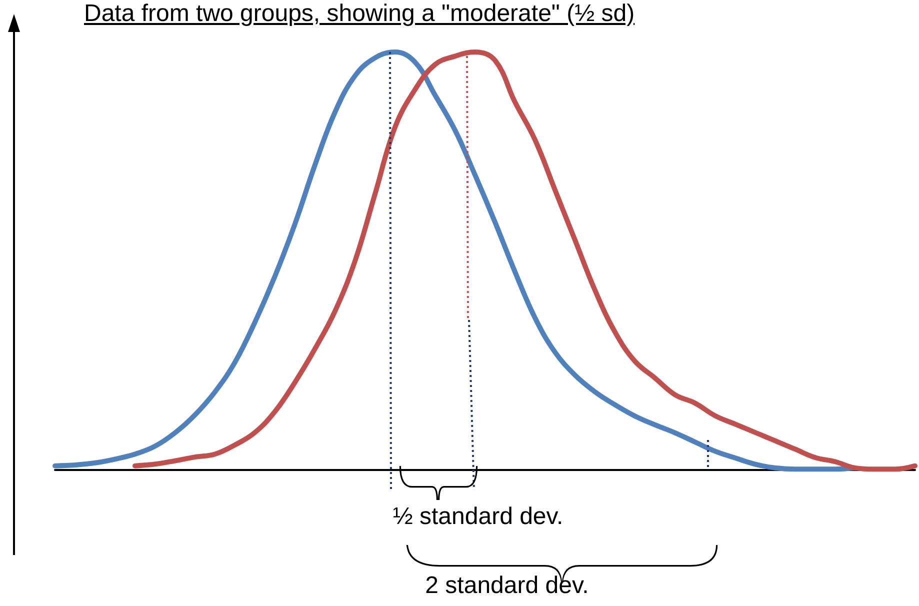  Describe the element at coordinates (359, 14) in the screenshot. I see `chart-title: Data from two groups, showing a "moderate" (½ sd)` at that location.